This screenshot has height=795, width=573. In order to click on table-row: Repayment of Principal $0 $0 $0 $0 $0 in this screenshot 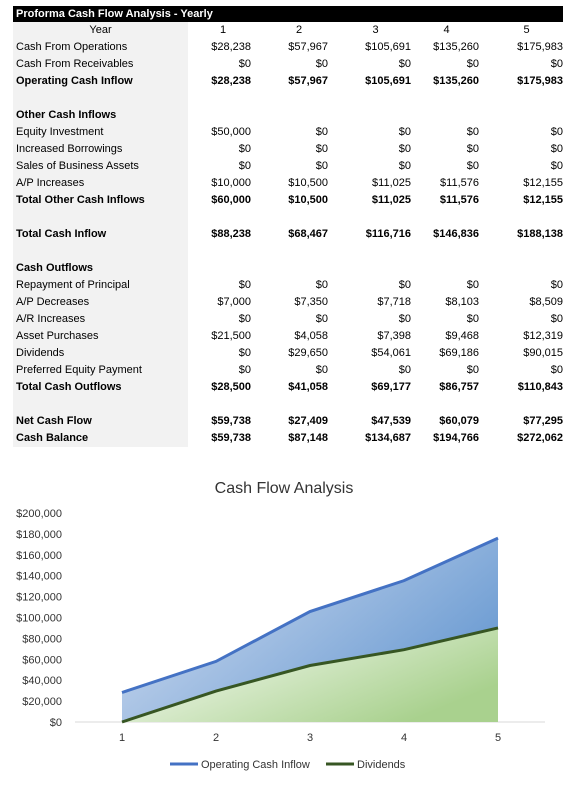, I will do `click(288, 285)`.